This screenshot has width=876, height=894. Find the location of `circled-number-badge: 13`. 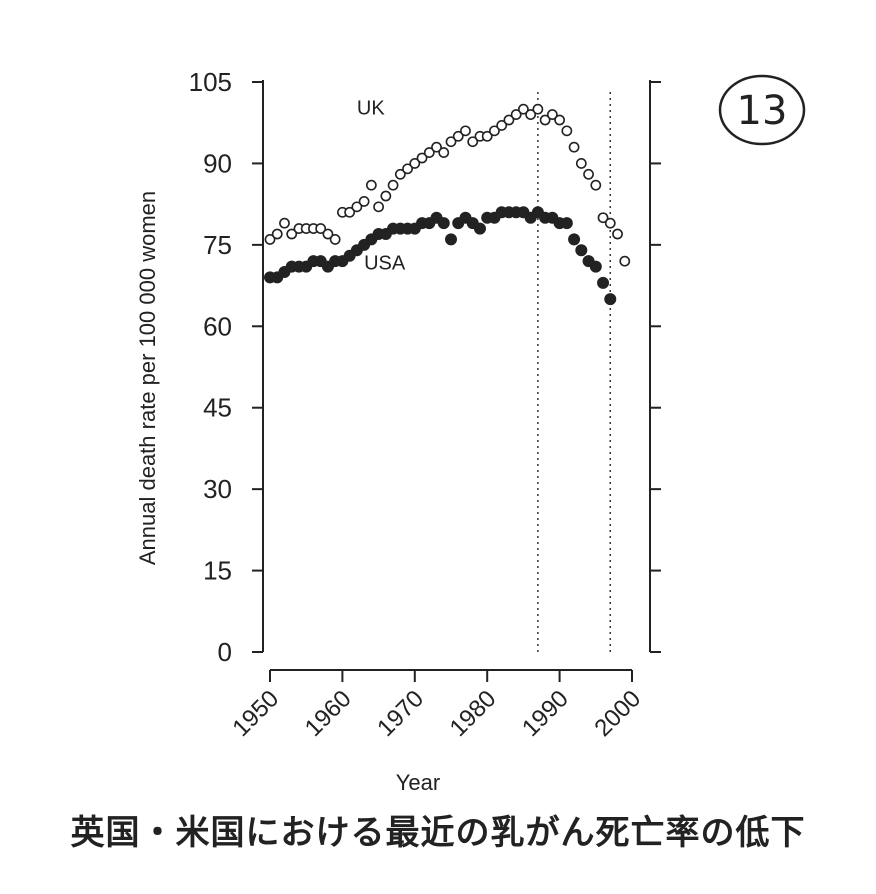

circled-number-badge: 13 is located at coordinates (762, 110).